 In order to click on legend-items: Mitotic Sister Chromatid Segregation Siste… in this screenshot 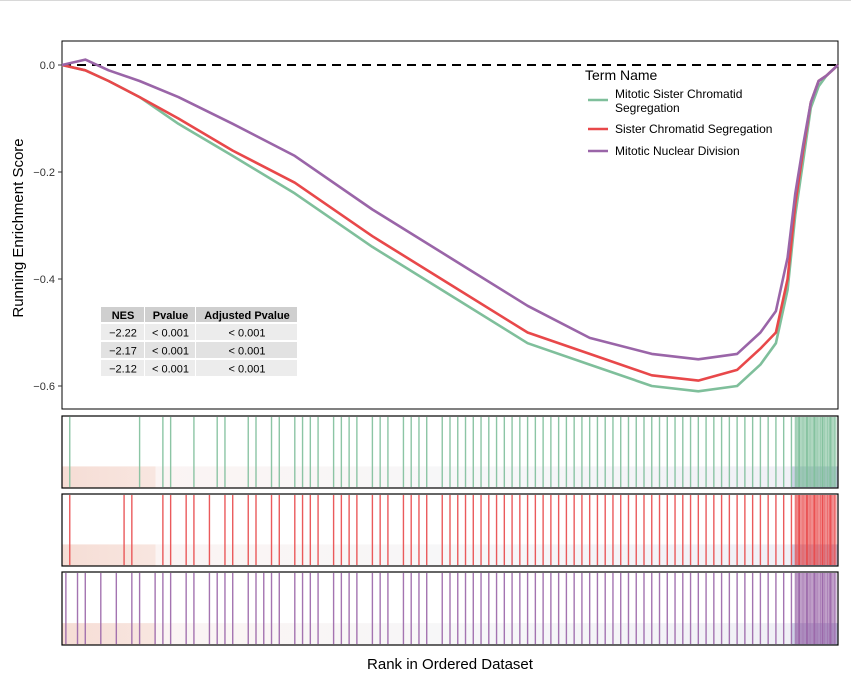, I will do `click(680, 122)`.